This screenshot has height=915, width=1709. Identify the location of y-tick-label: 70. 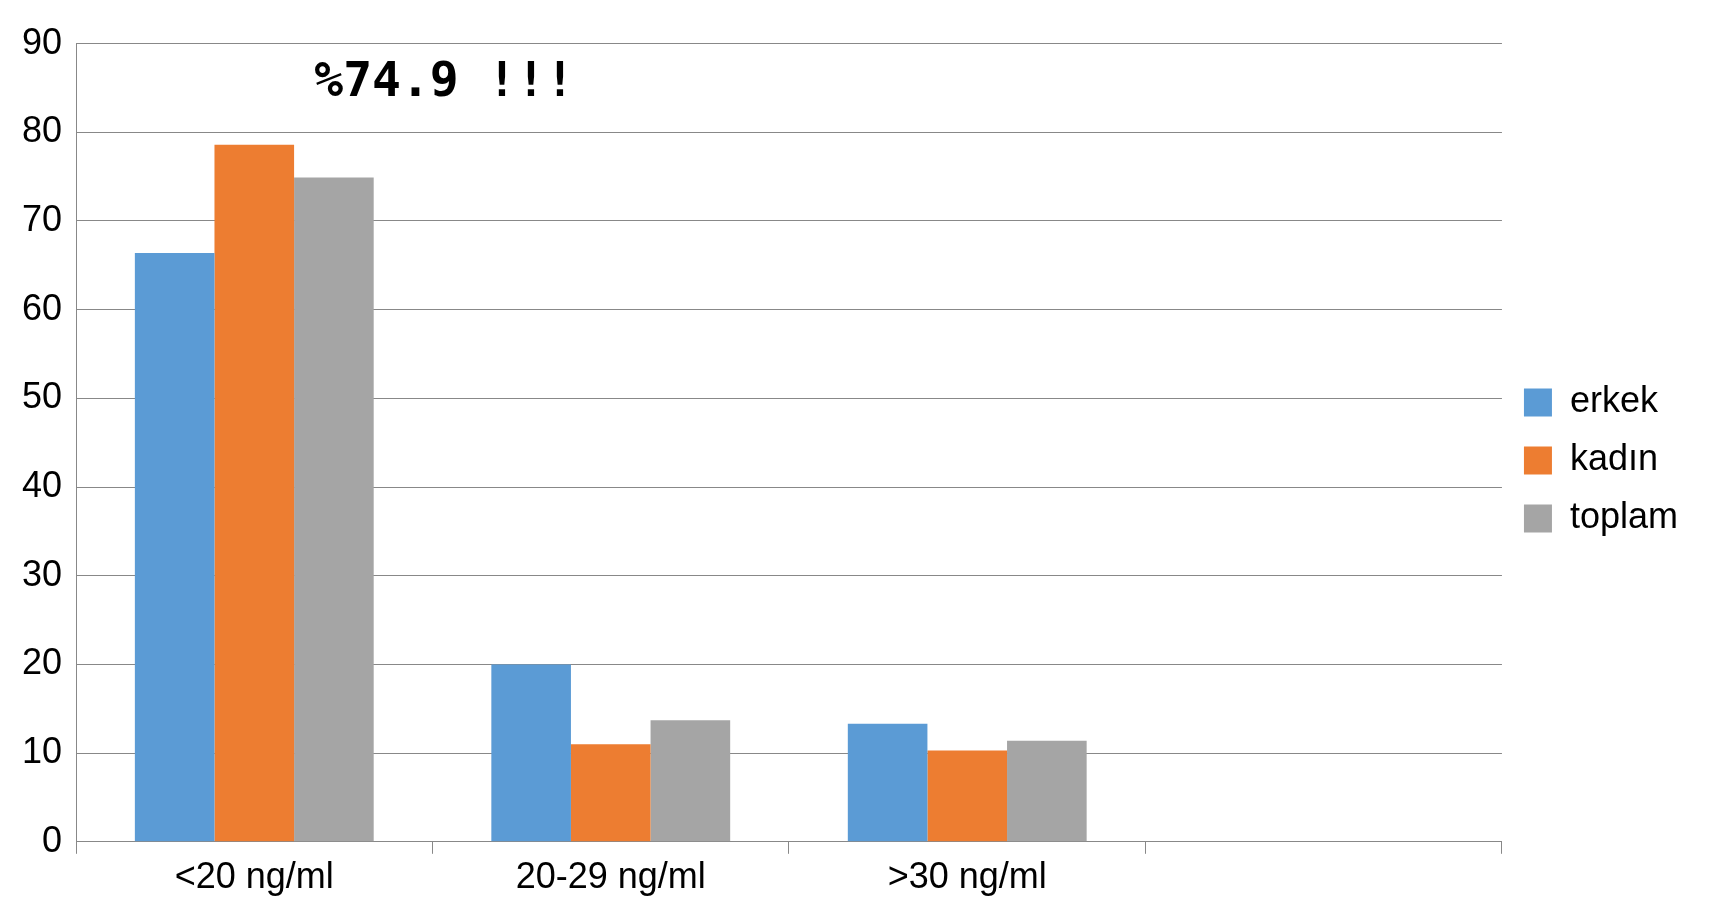
(42, 218).